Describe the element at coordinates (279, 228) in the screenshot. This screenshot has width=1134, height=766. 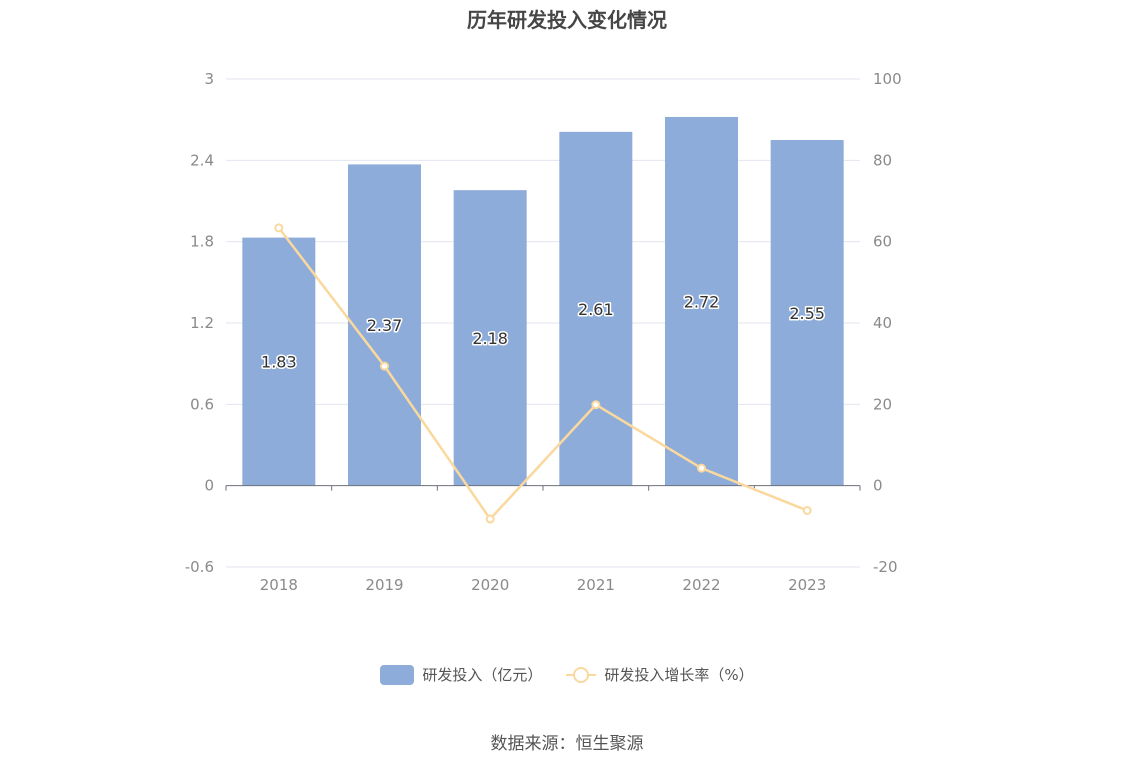
I see `growth-rate-point-2018` at that location.